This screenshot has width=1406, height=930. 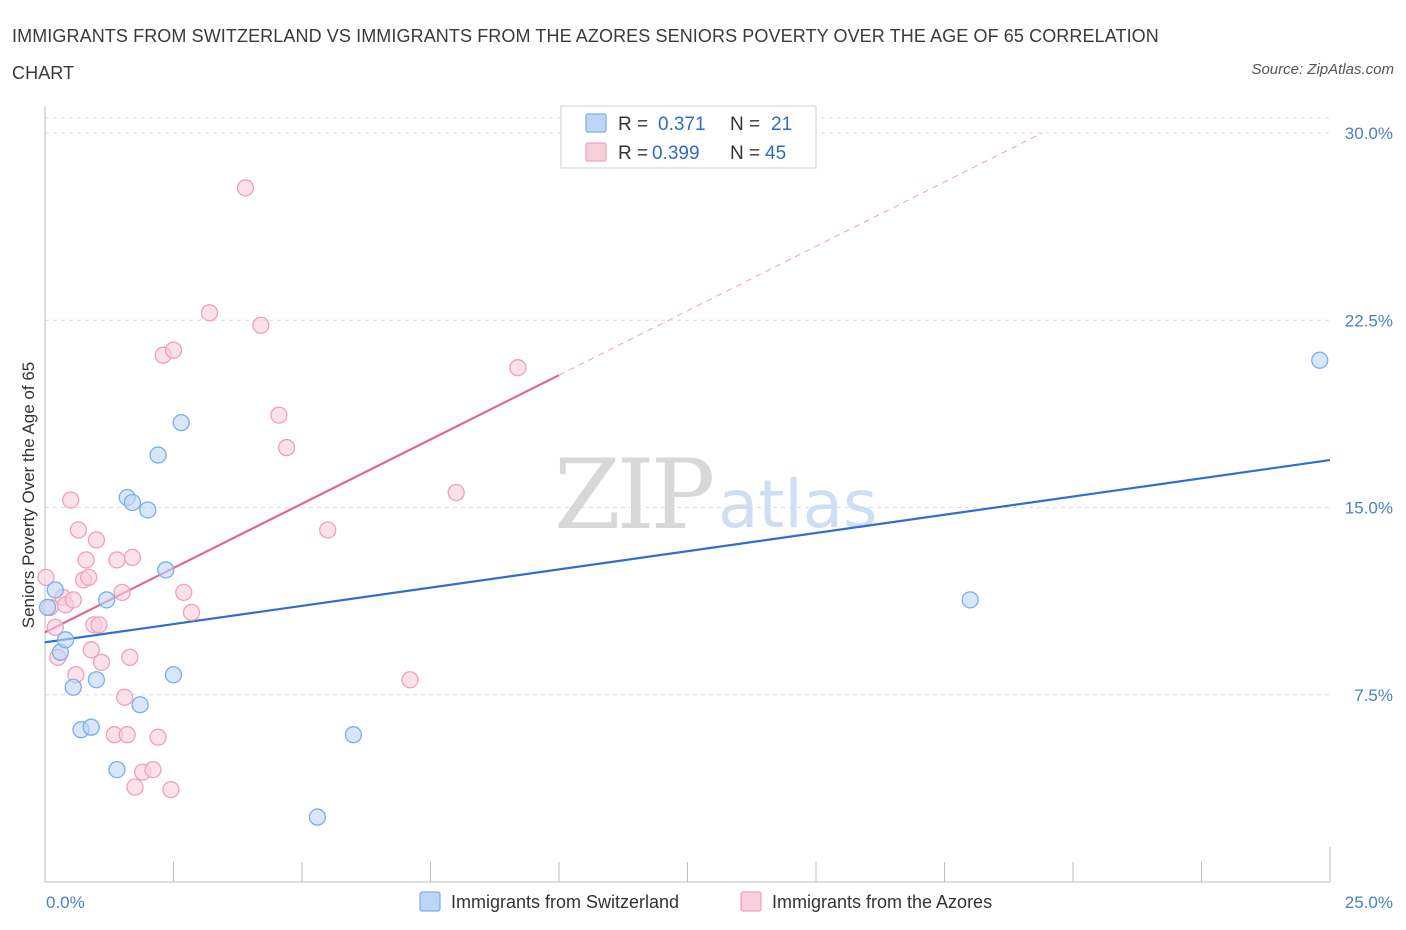 What do you see at coordinates (596, 152) in the screenshot?
I see `legend-swatch-azores` at bounding box center [596, 152].